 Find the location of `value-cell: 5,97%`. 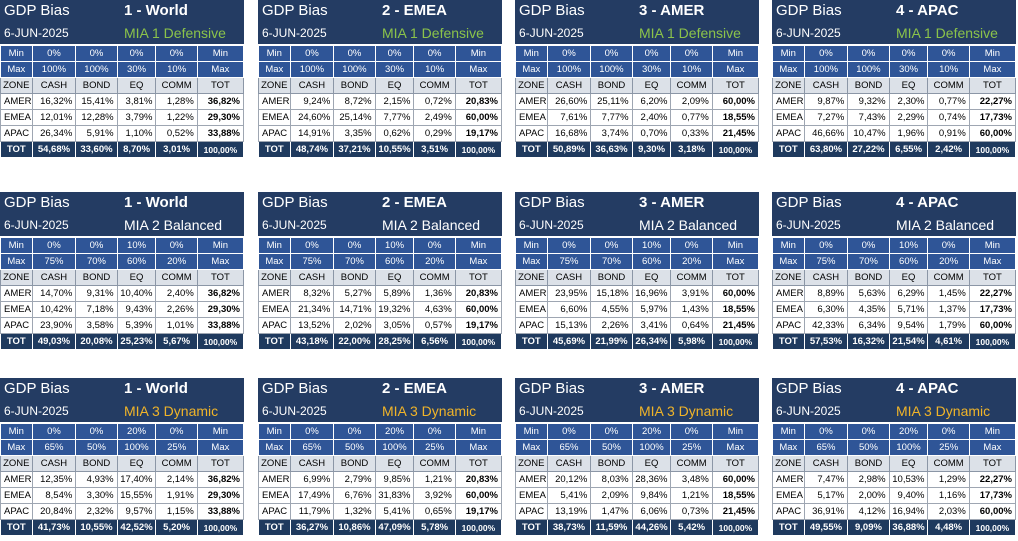

value-cell: 5,97% is located at coordinates (651, 309).